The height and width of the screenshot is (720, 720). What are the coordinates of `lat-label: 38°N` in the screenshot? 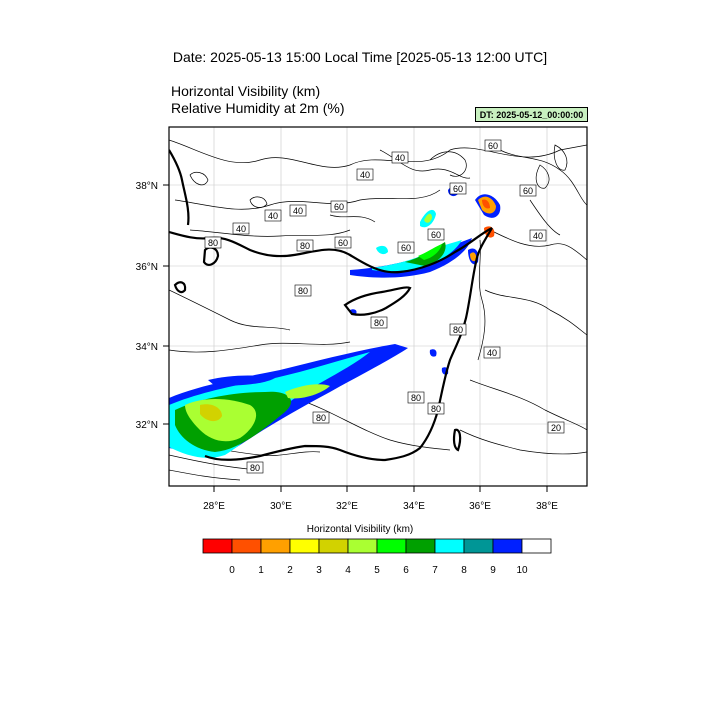 It's located at (147, 186).